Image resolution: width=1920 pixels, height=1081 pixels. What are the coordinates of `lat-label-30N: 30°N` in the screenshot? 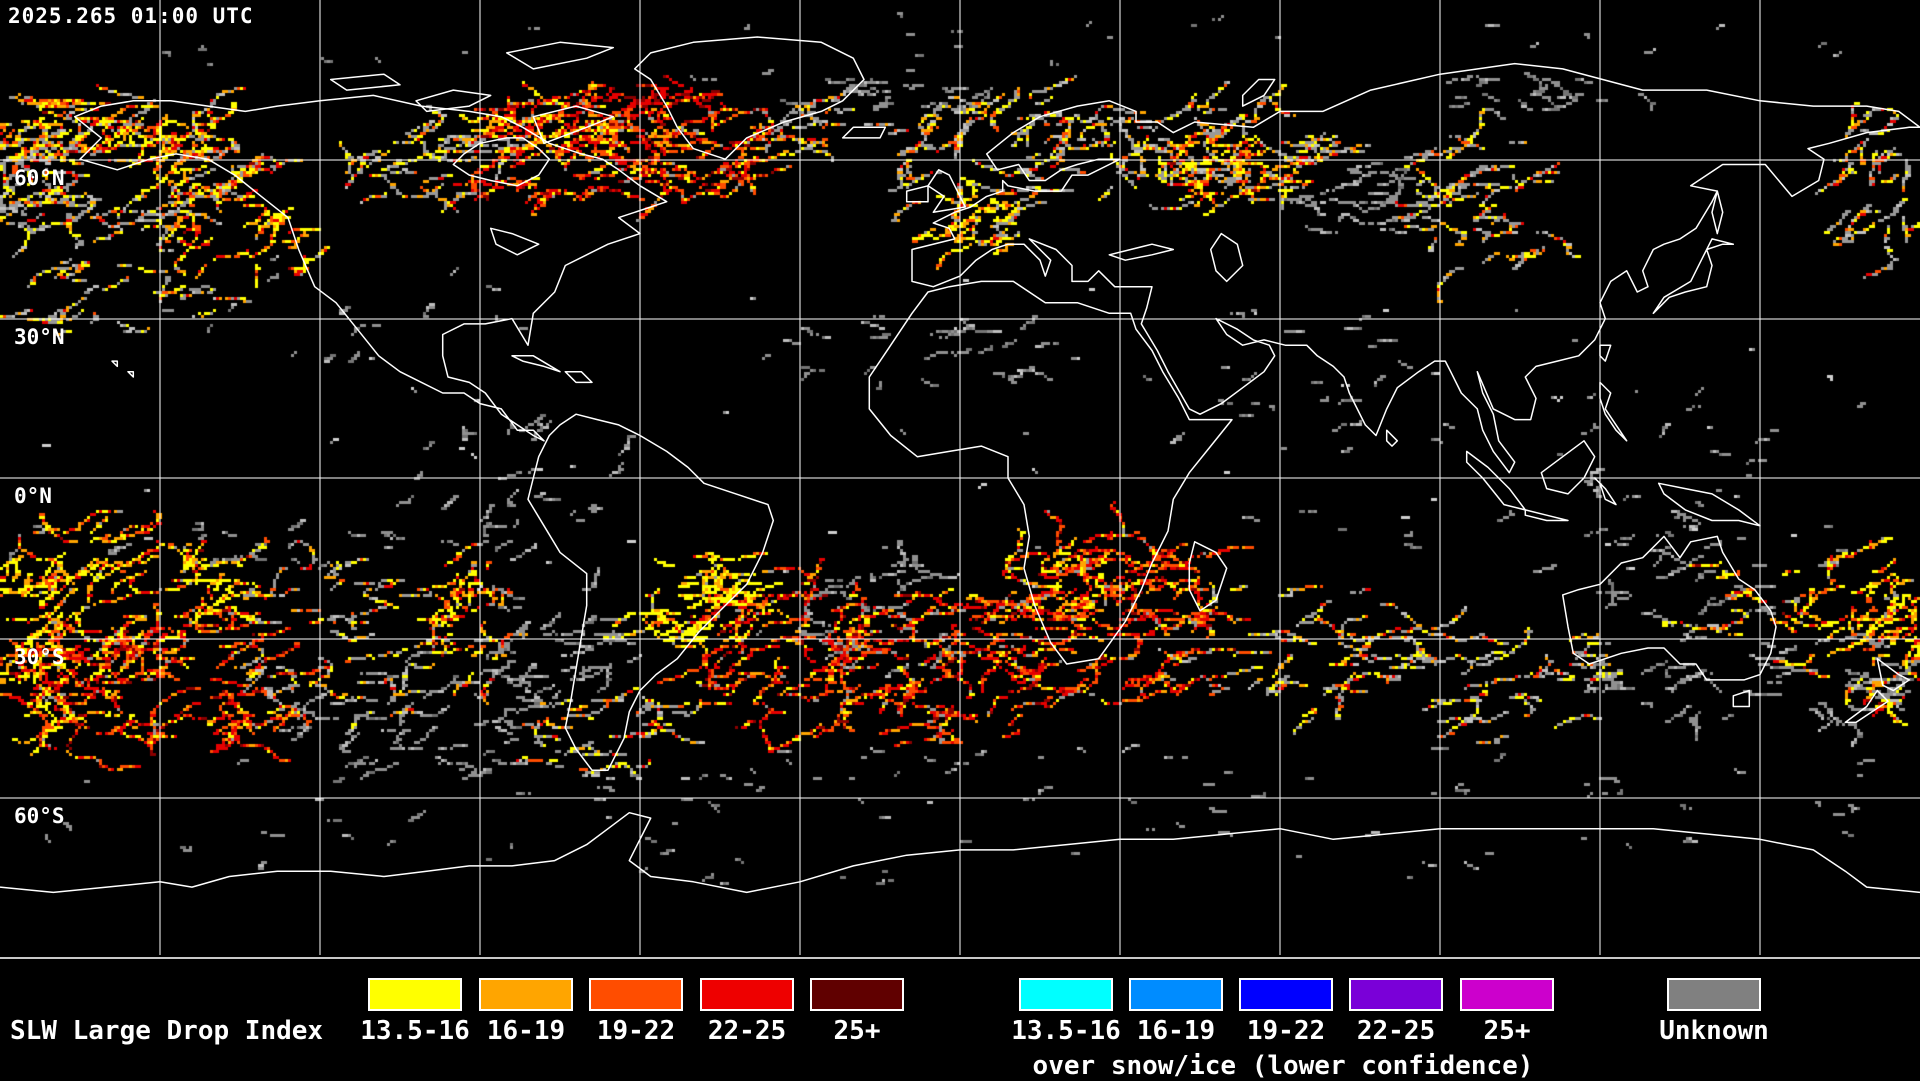 It's located at (39, 337).